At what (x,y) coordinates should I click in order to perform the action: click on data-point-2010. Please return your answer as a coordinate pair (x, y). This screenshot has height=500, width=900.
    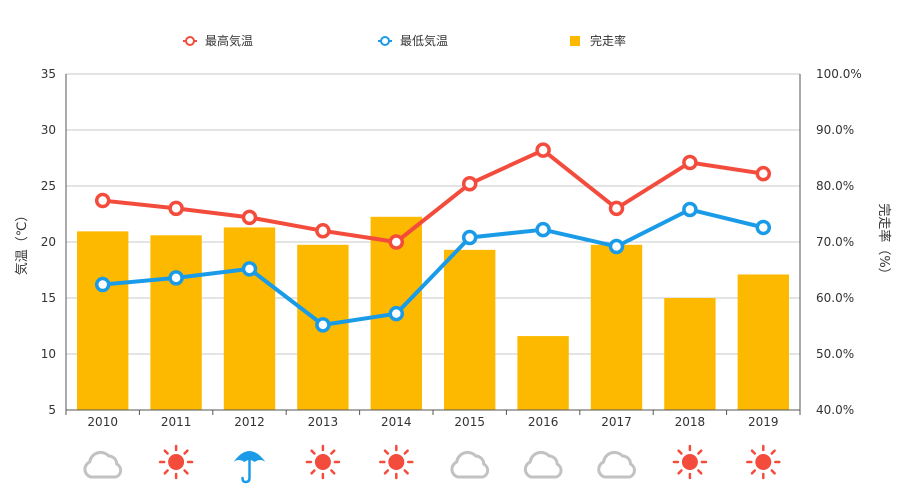
    Looking at the image, I should click on (102, 200).